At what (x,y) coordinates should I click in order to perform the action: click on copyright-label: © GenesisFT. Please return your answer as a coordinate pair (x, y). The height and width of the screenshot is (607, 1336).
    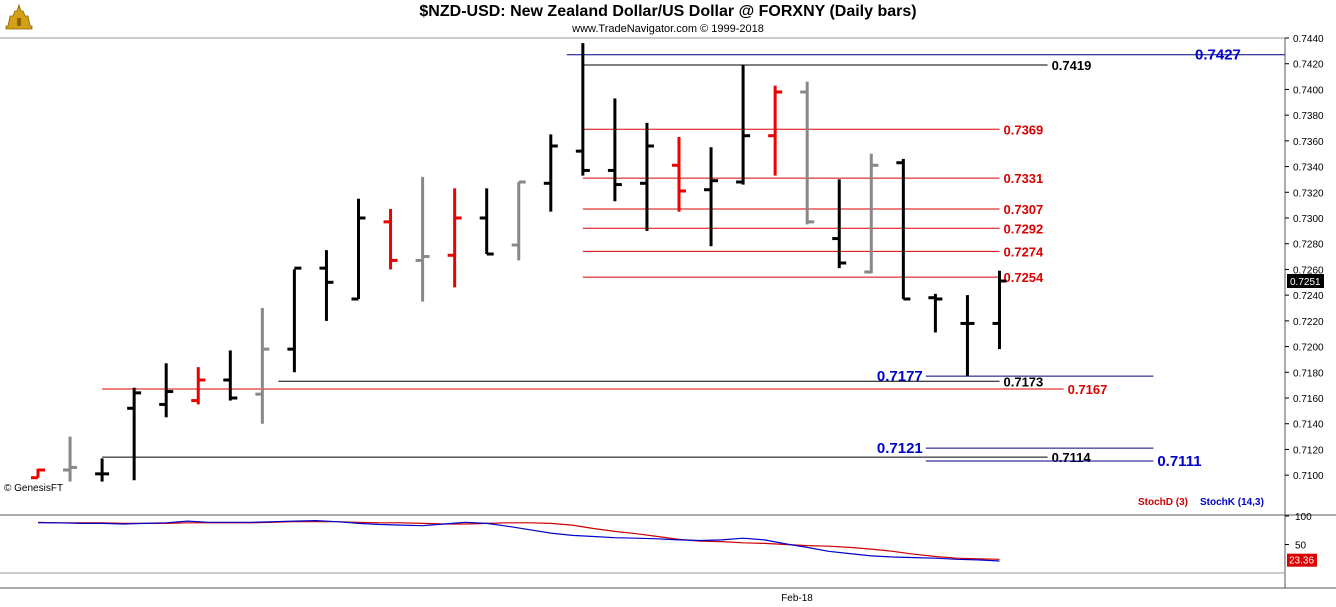
    Looking at the image, I should click on (34, 488).